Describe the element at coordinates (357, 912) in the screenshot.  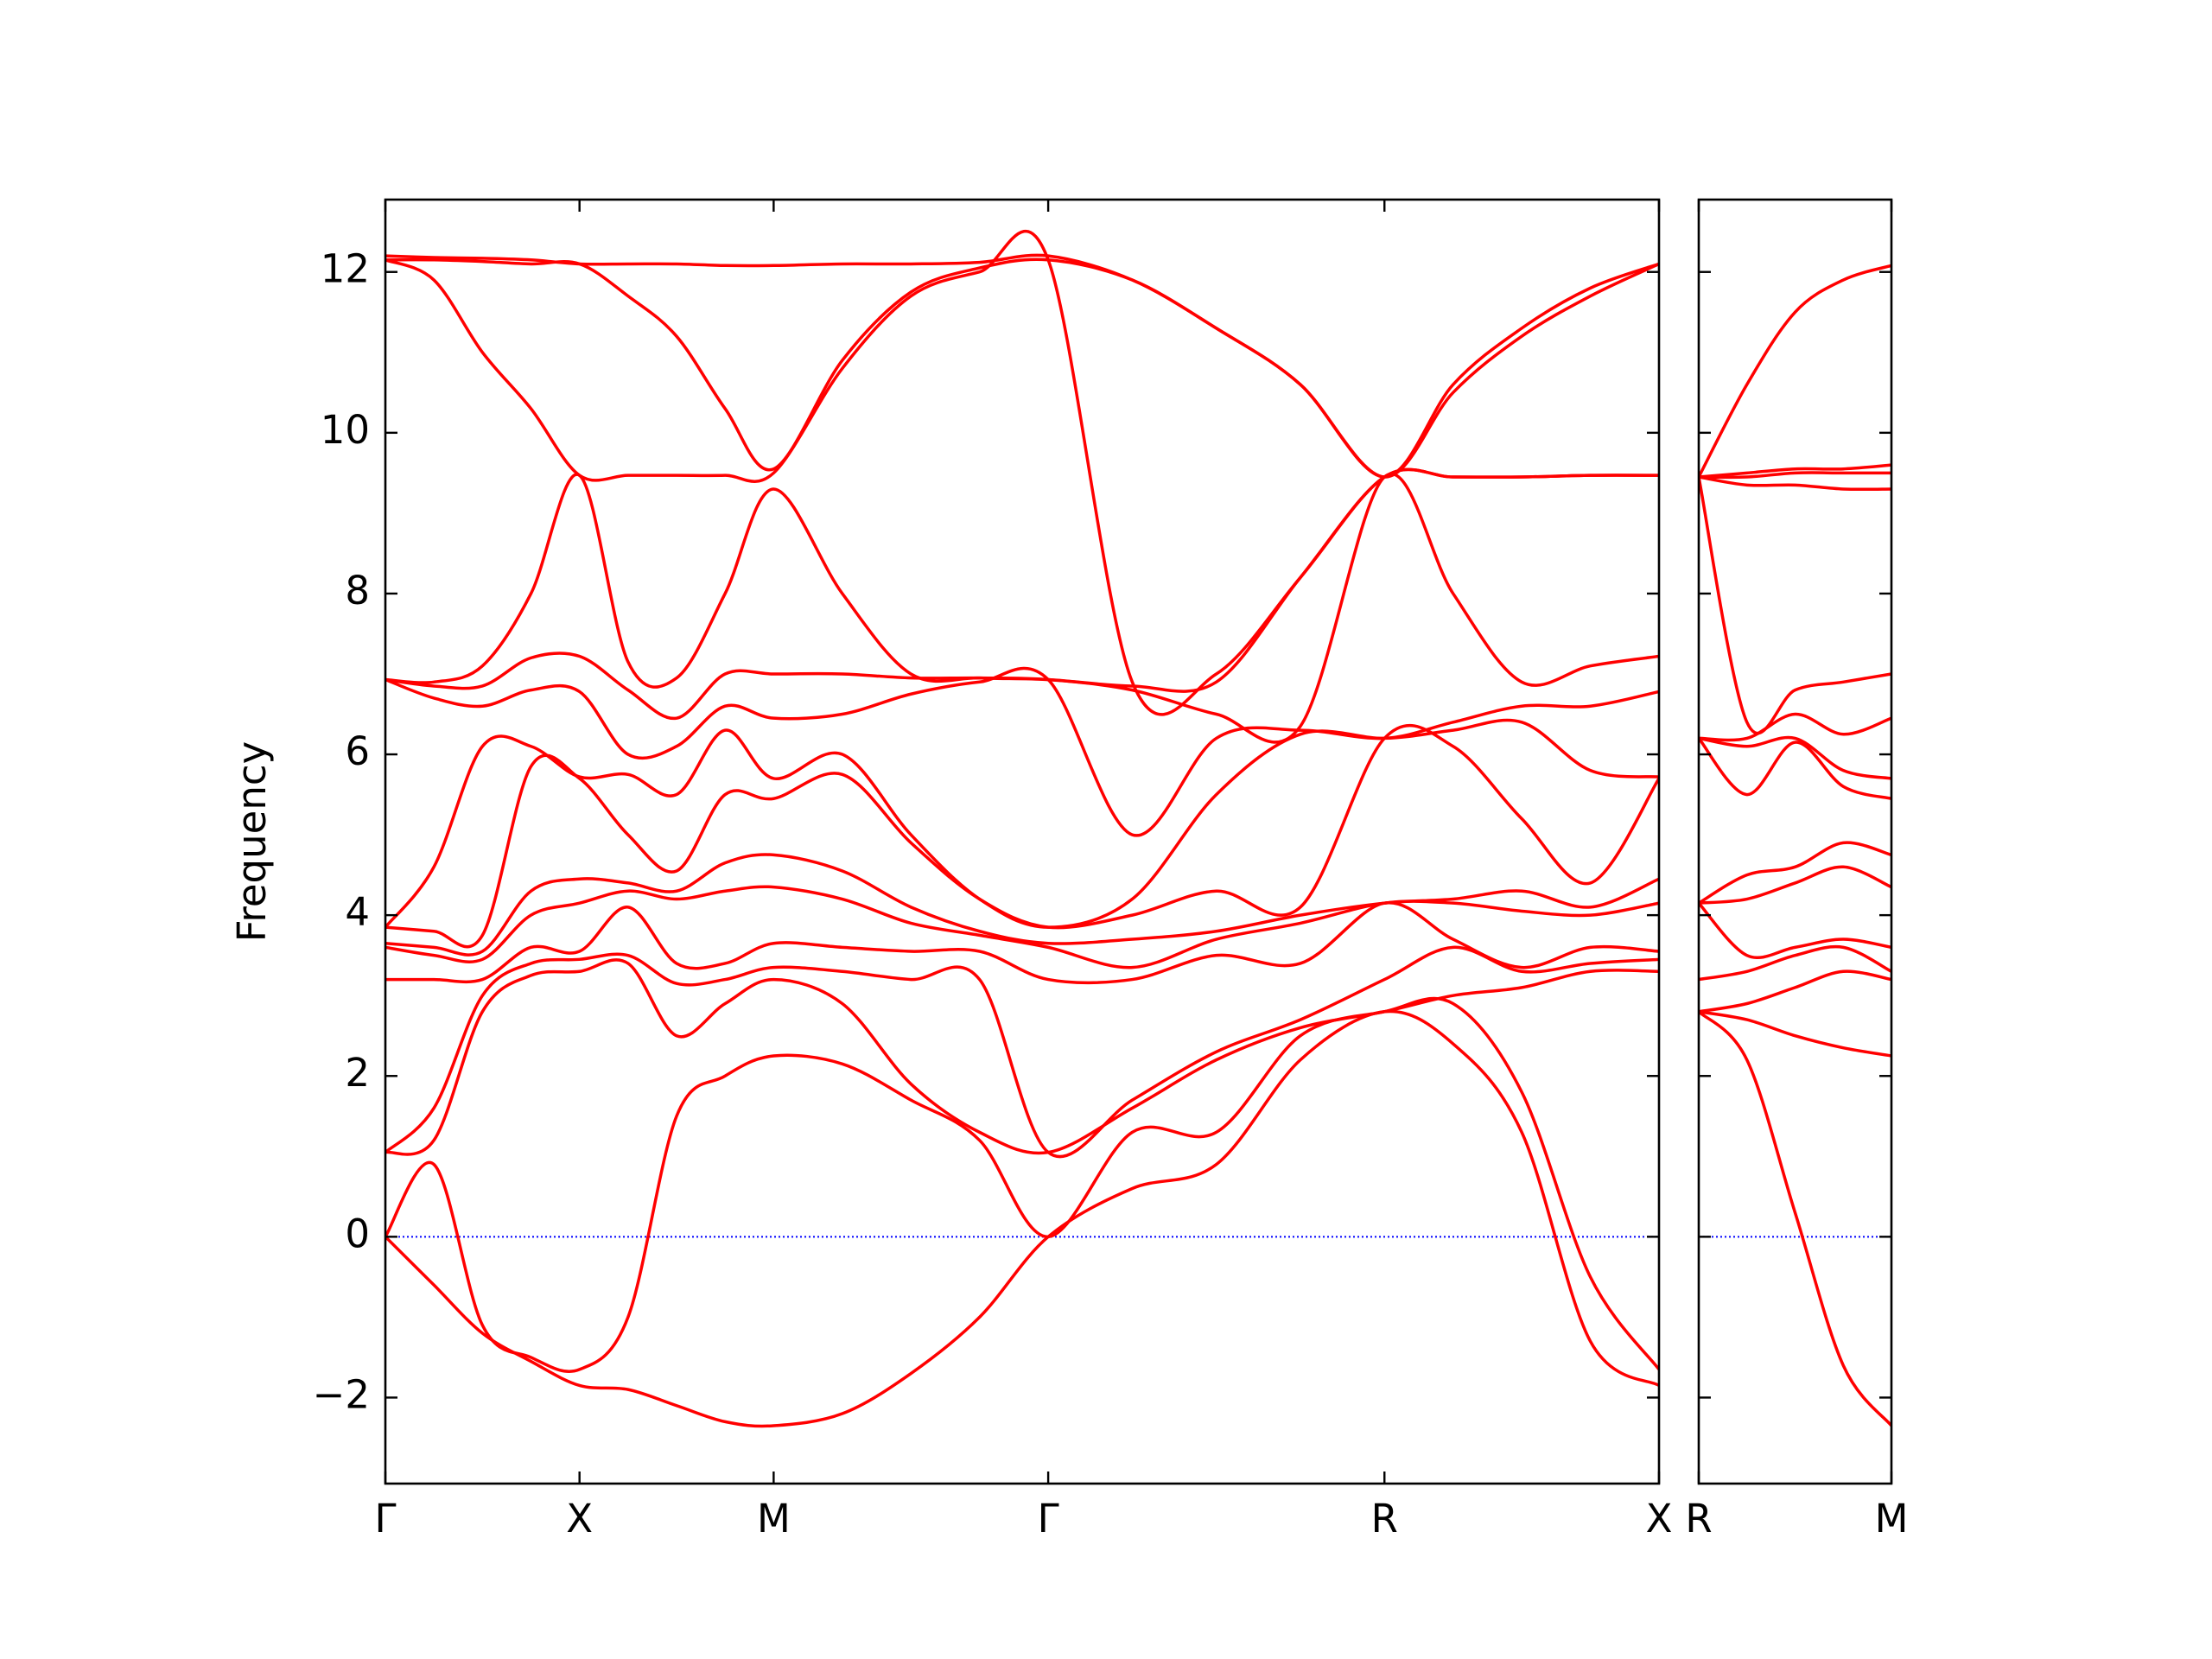
I see `y-tick-label: 4` at that location.